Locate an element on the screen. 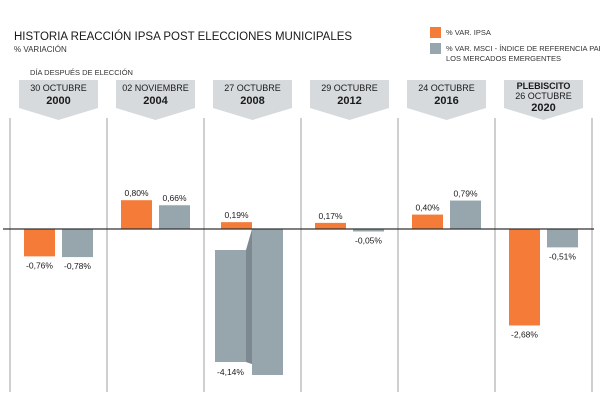  category-tab-date-0: 30 OCTUBRE is located at coordinates (58, 88).